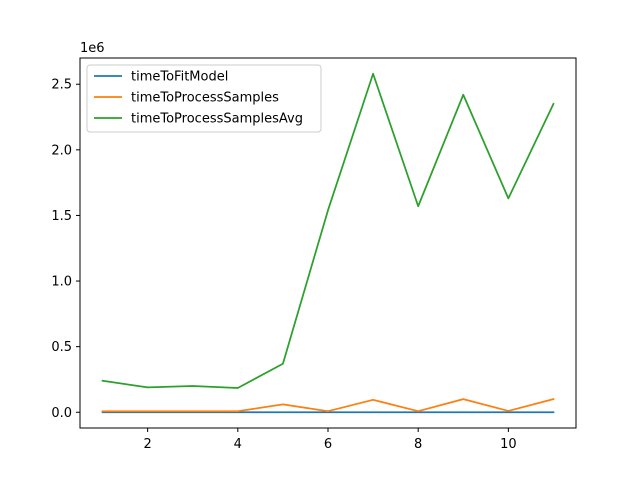 The height and width of the screenshot is (480, 640). Describe the element at coordinates (61, 150) in the screenshot. I see `y-tick-label: 2.0` at that location.